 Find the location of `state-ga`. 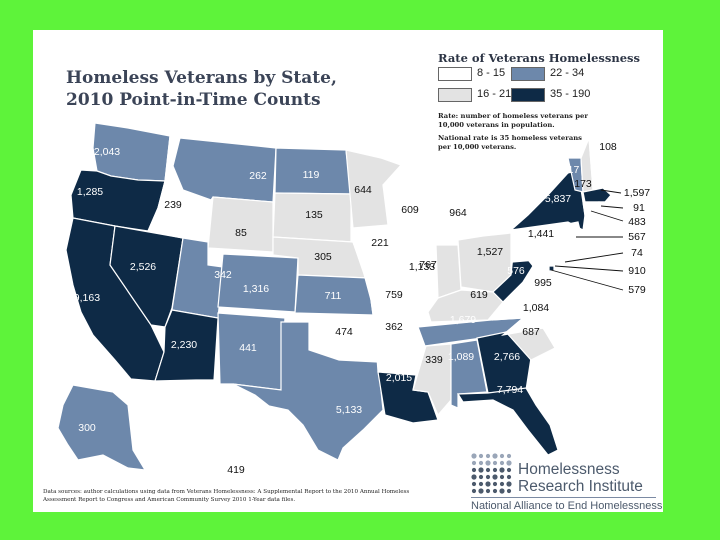

state-ga is located at coordinates (504, 362).